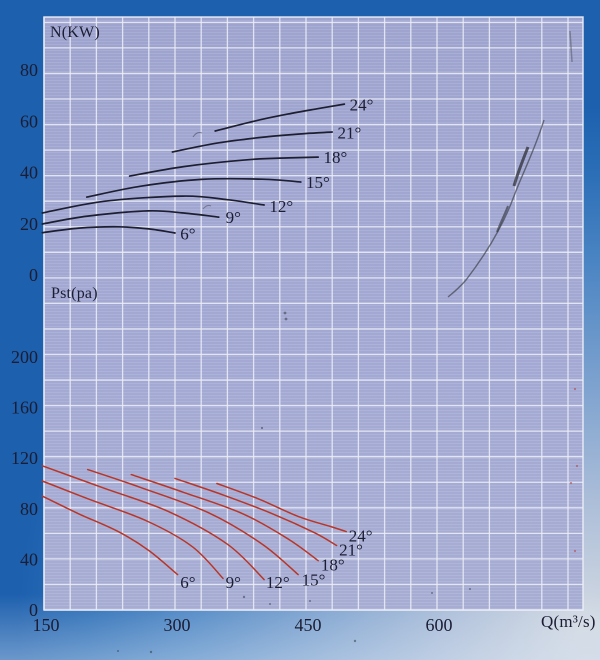 The height and width of the screenshot is (660, 600). What do you see at coordinates (46, 625) in the screenshot?
I see `x-tick-label: 150` at bounding box center [46, 625].